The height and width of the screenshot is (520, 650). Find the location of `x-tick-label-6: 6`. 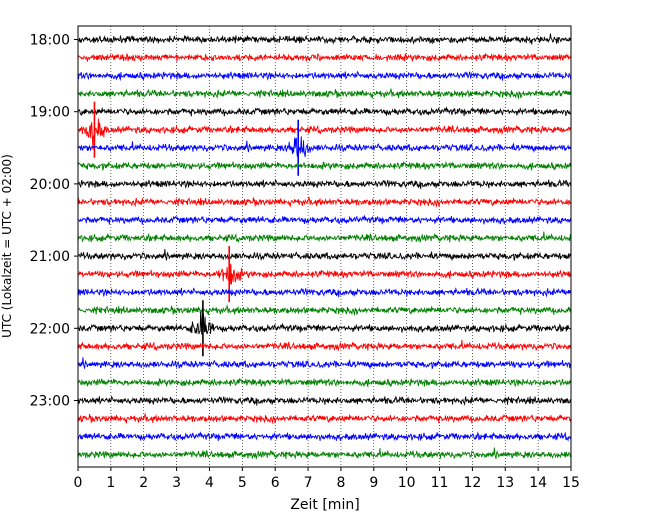

x-tick-label-6: 6 is located at coordinates (275, 483).